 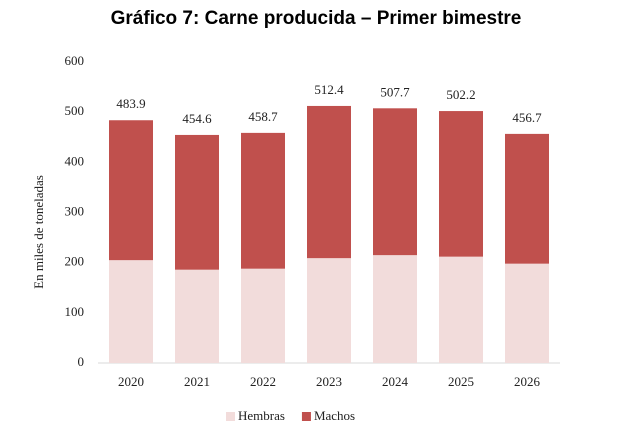 What do you see at coordinates (81, 361) in the screenshot?
I see `y-tick-label: 0` at bounding box center [81, 361].